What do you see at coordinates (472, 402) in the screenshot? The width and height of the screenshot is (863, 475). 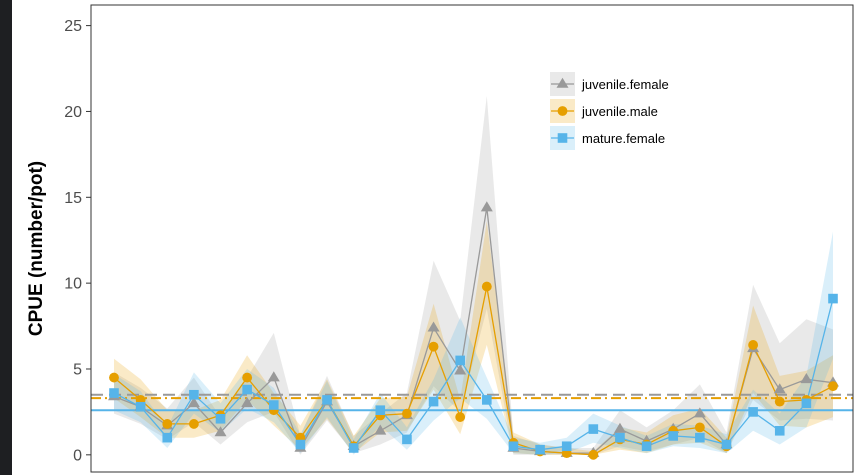 I see `mean-lines` at bounding box center [472, 402].